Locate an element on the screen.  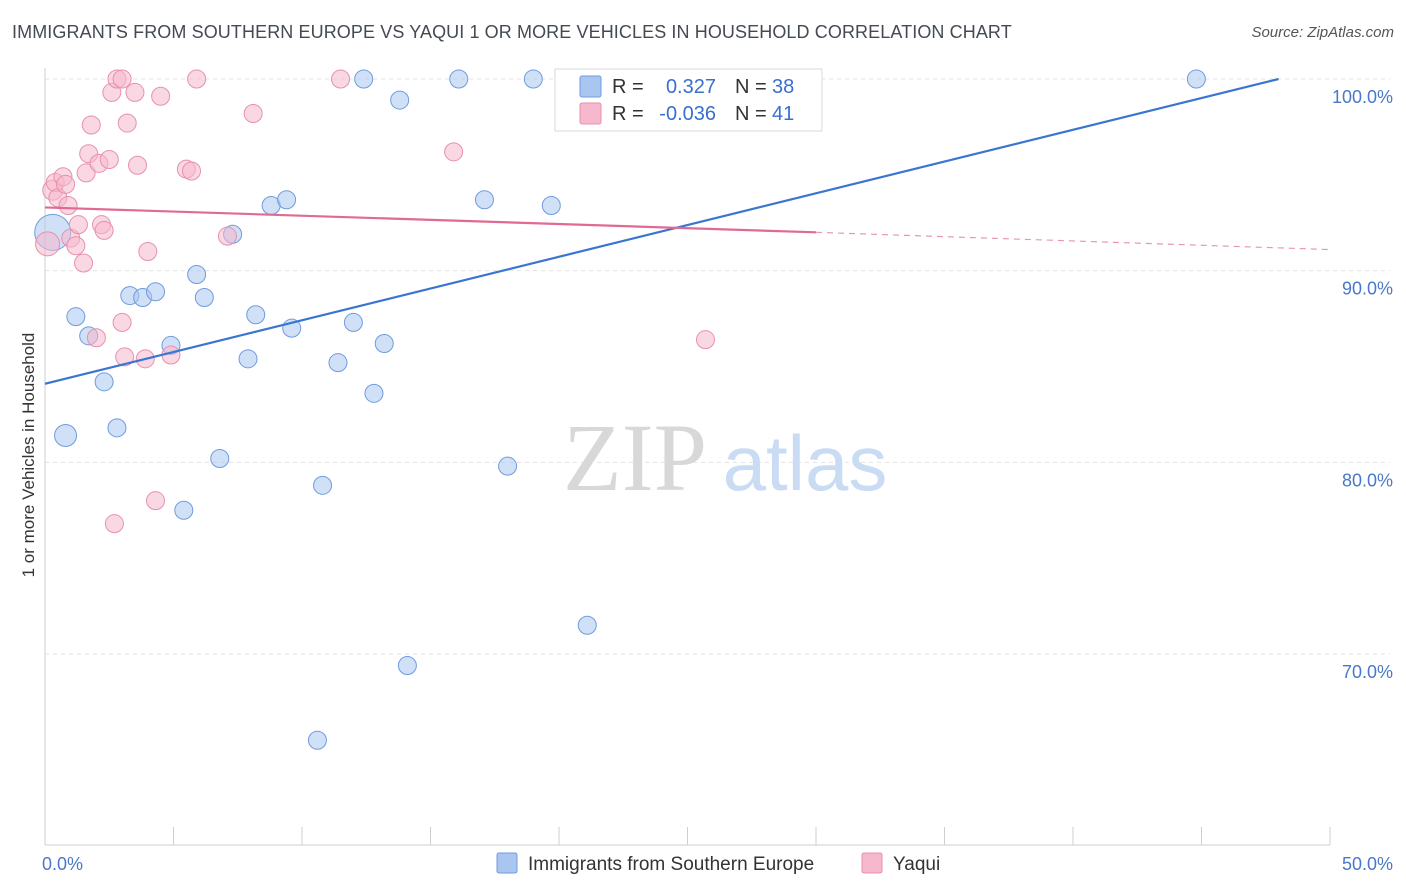
watermark: ZIP atlas is located at coordinates (725, 457).